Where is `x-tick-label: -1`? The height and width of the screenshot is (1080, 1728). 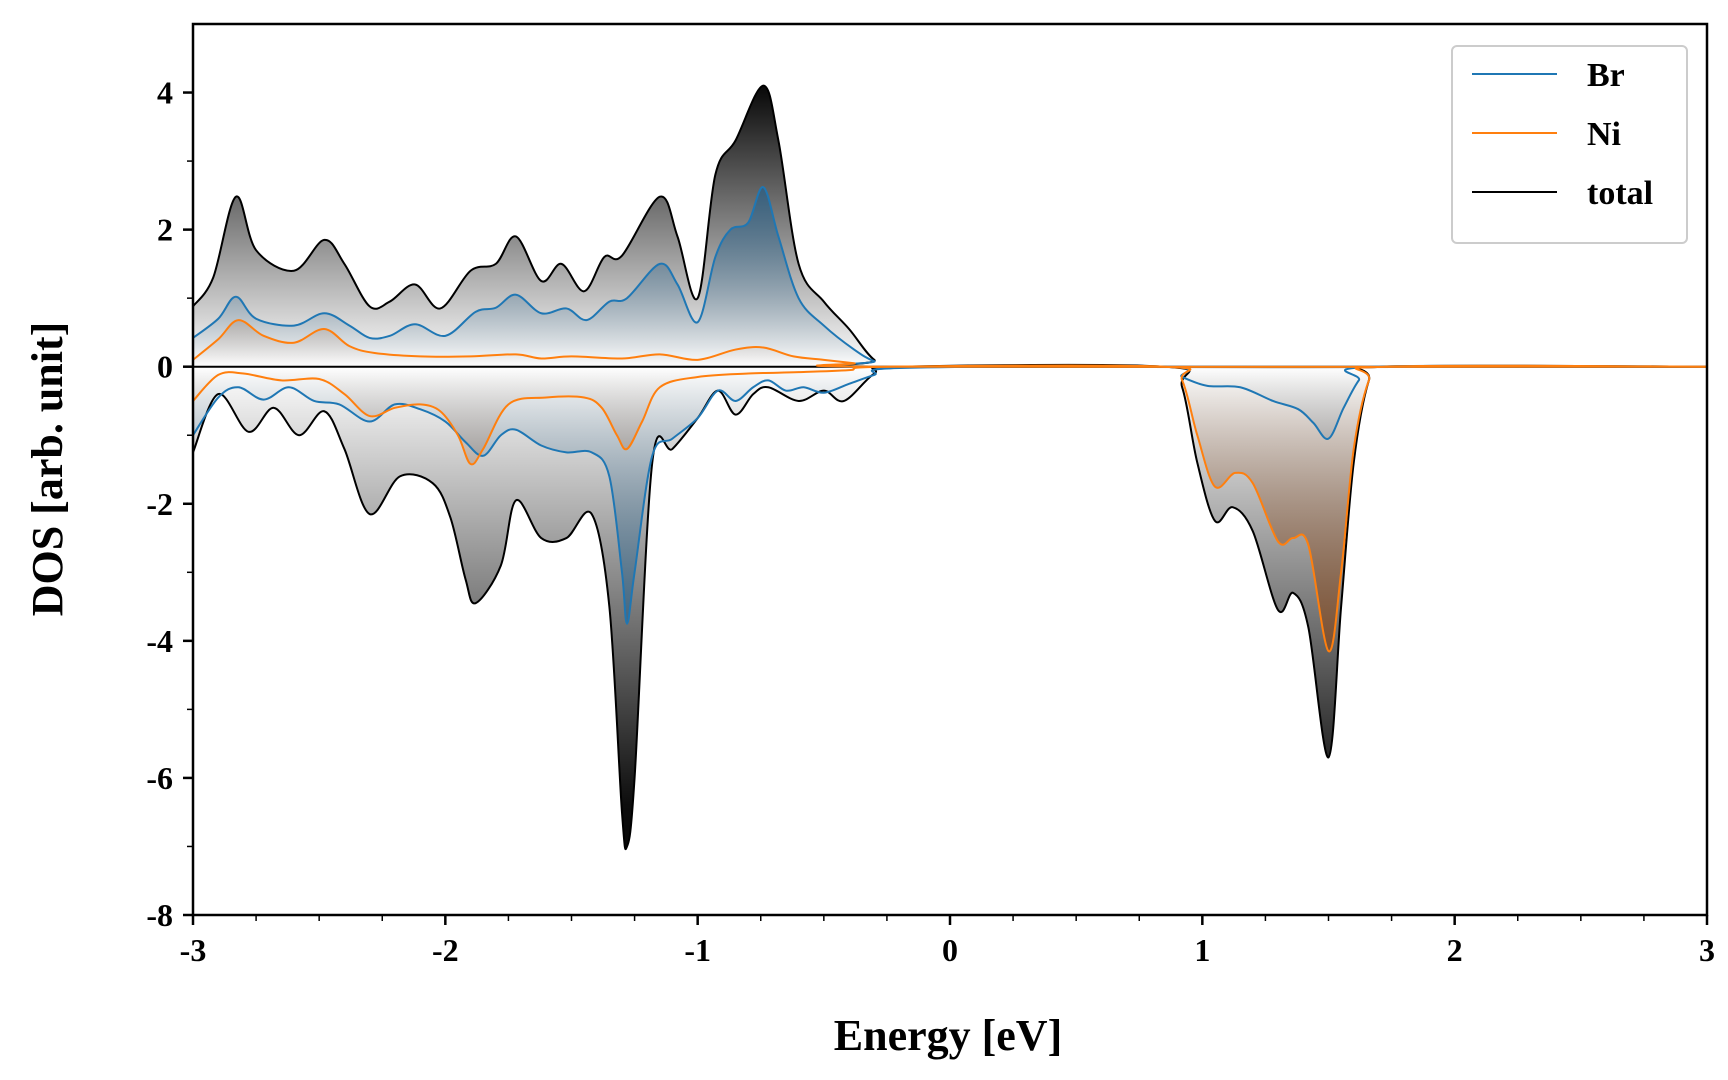
x-tick-label: -1 is located at coordinates (697, 950).